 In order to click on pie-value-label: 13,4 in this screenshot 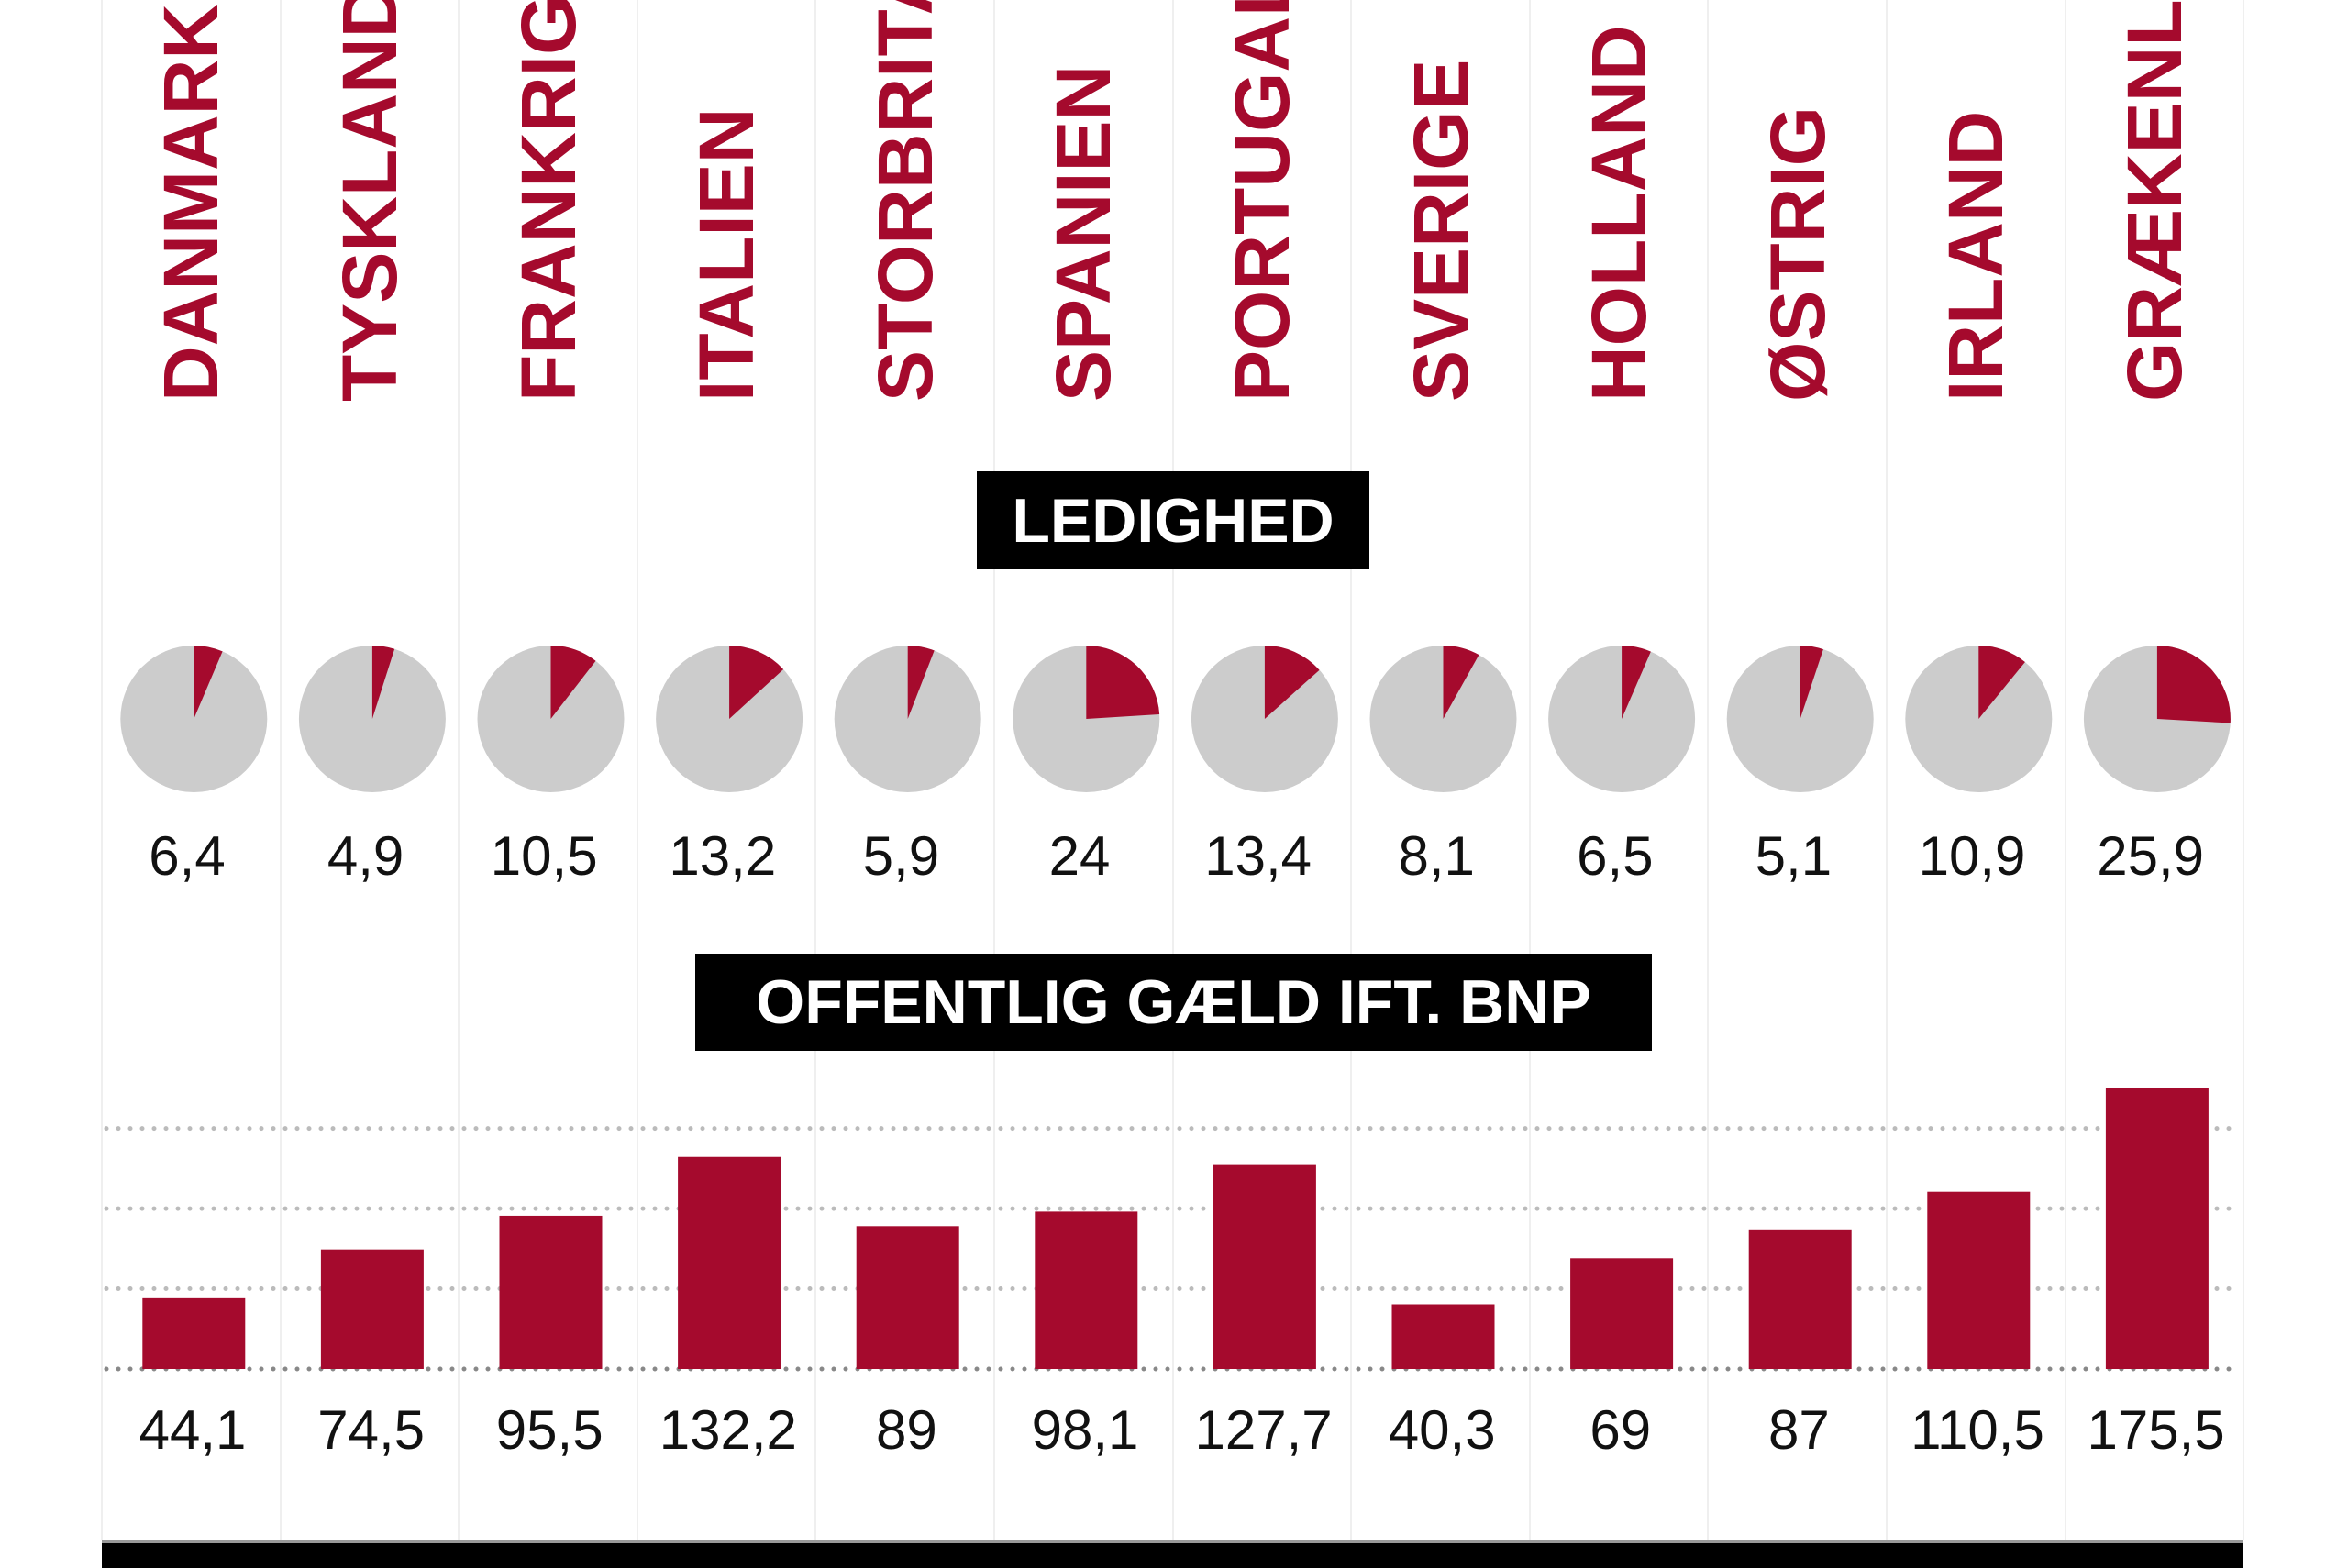, I will do `click(1258, 856)`.